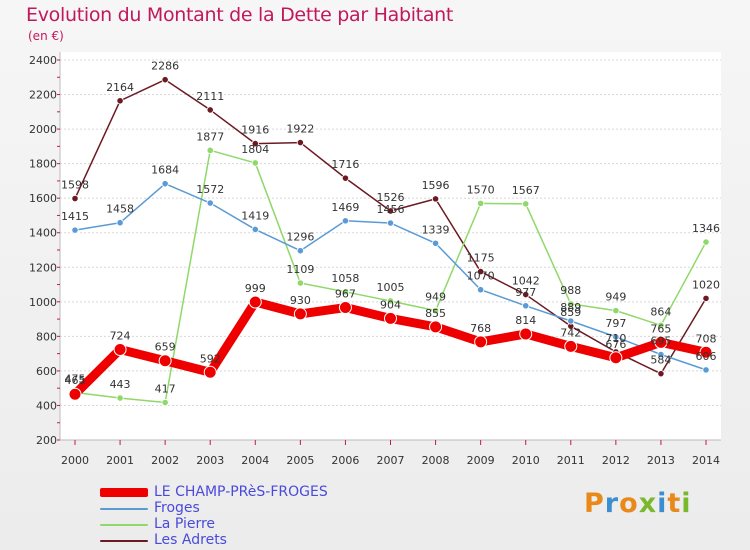  What do you see at coordinates (300, 129) in the screenshot?
I see `data-label: 1922` at bounding box center [300, 129].